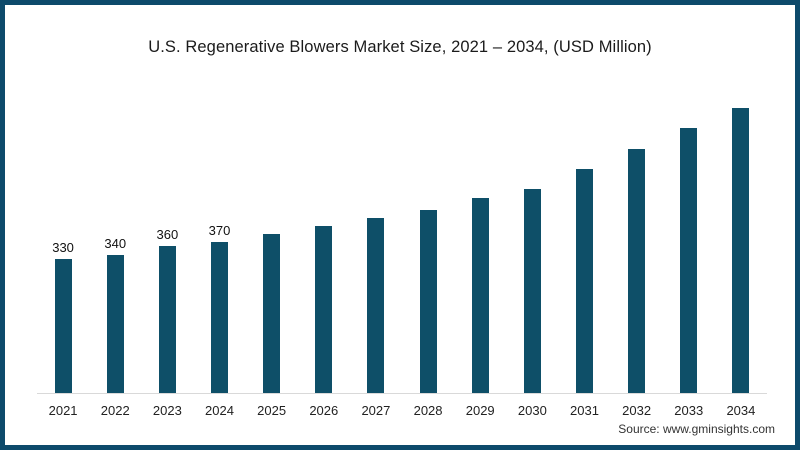 Image resolution: width=800 pixels, height=450 pixels. Describe the element at coordinates (219, 410) in the screenshot. I see `x-axis-label: 2024` at that location.